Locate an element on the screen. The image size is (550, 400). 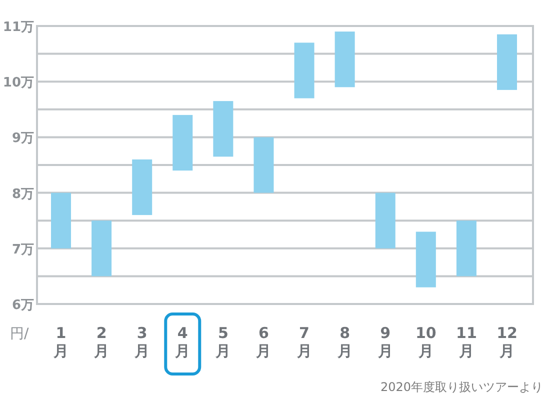
y-tick-label: 8万 is located at coordinates (23, 194).